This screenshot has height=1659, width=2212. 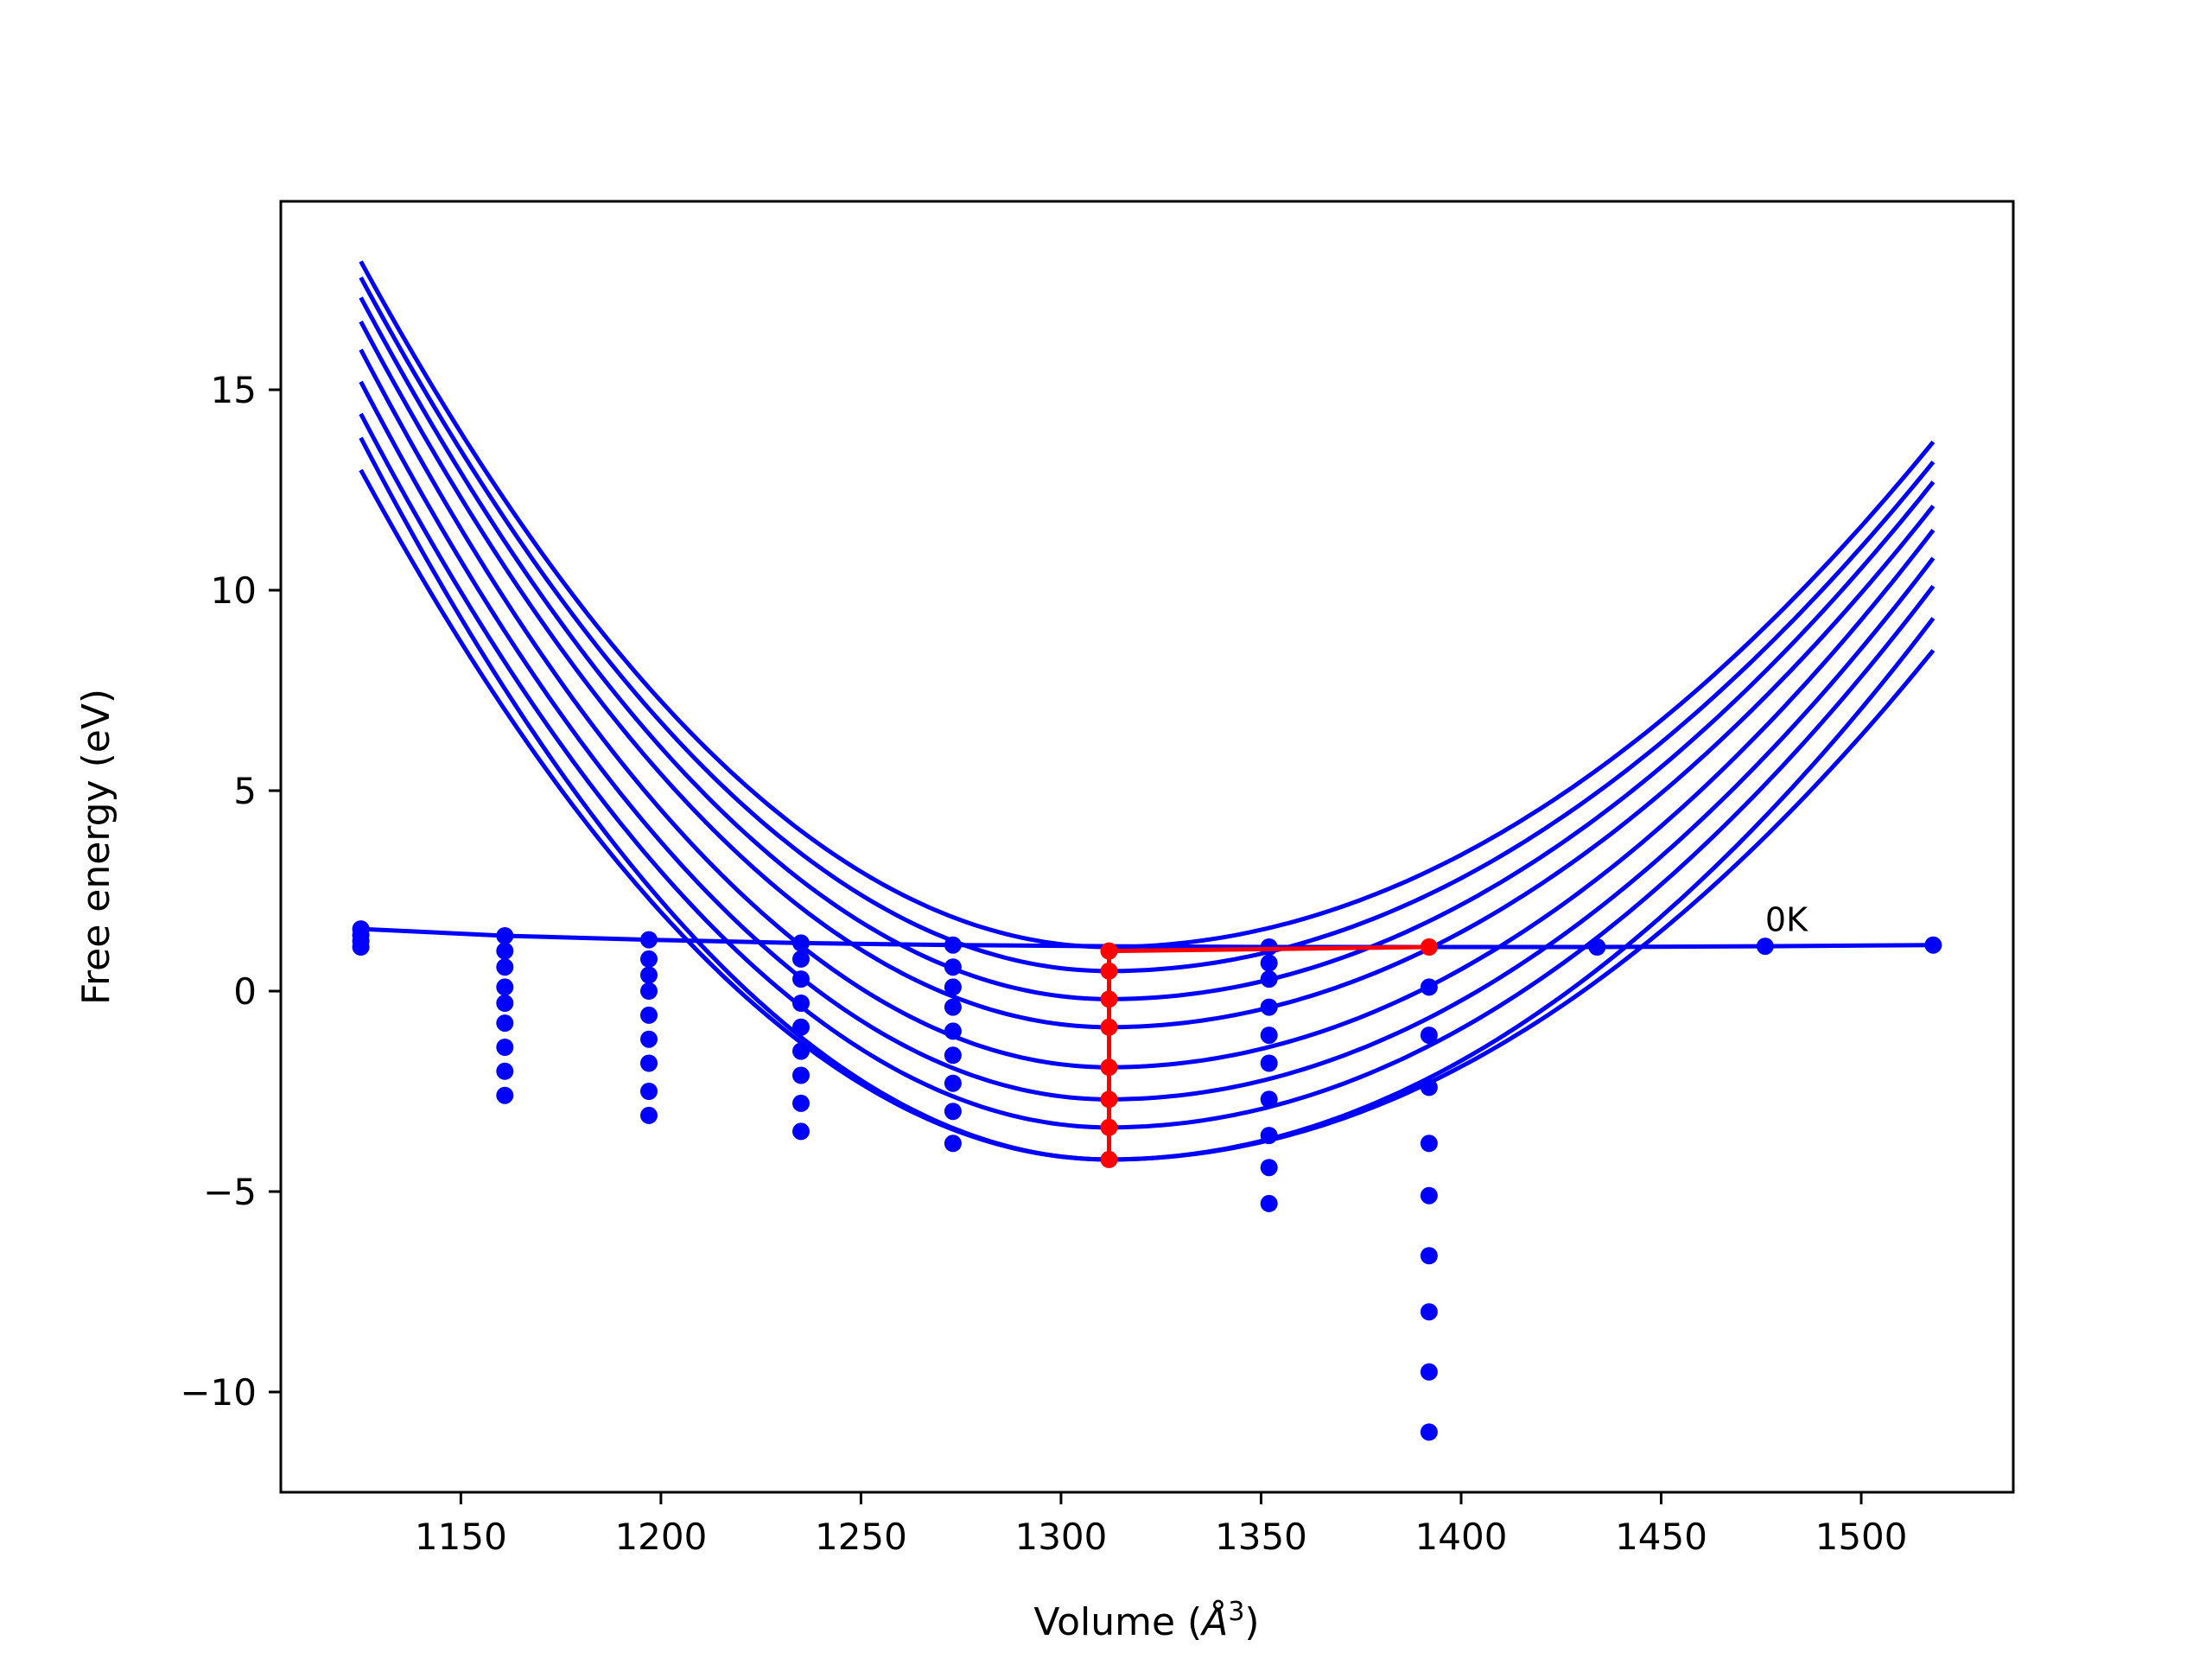 I want to click on y-tick-label: 0, so click(x=245, y=991).